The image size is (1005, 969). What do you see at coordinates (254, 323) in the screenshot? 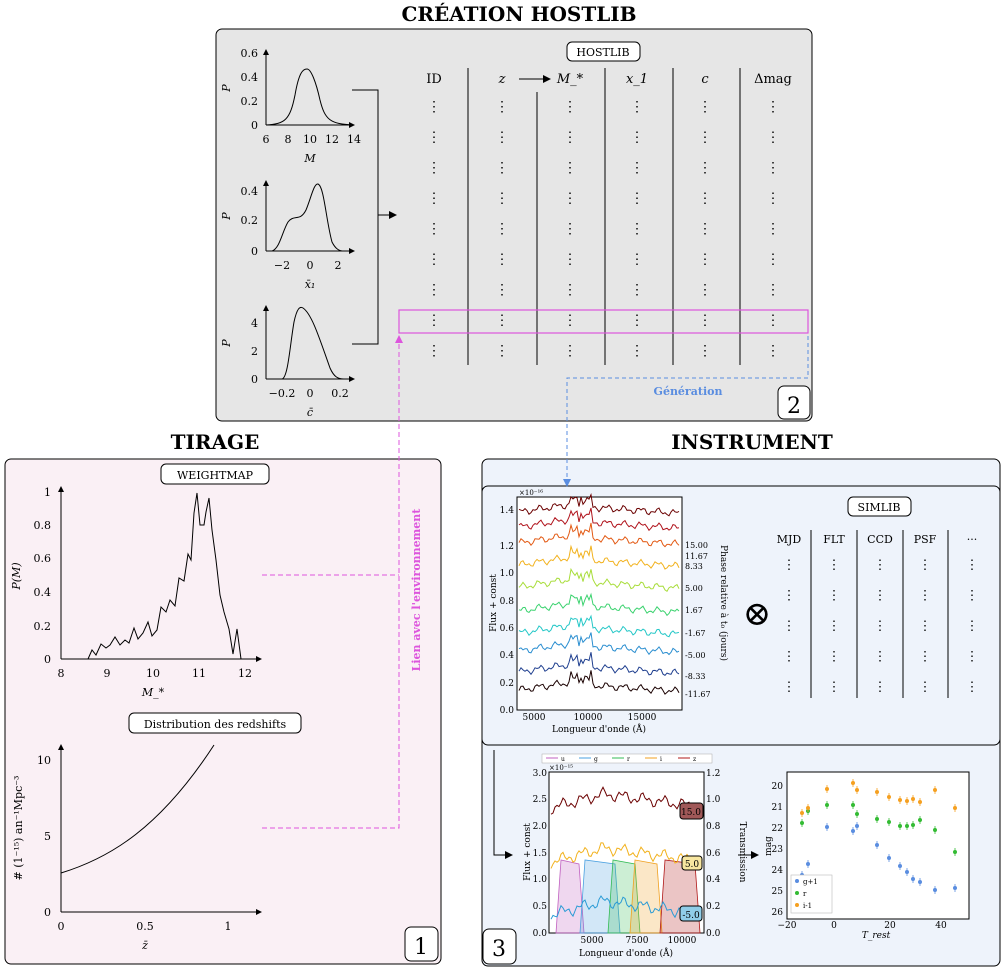
I see `tick: 4` at bounding box center [254, 323].